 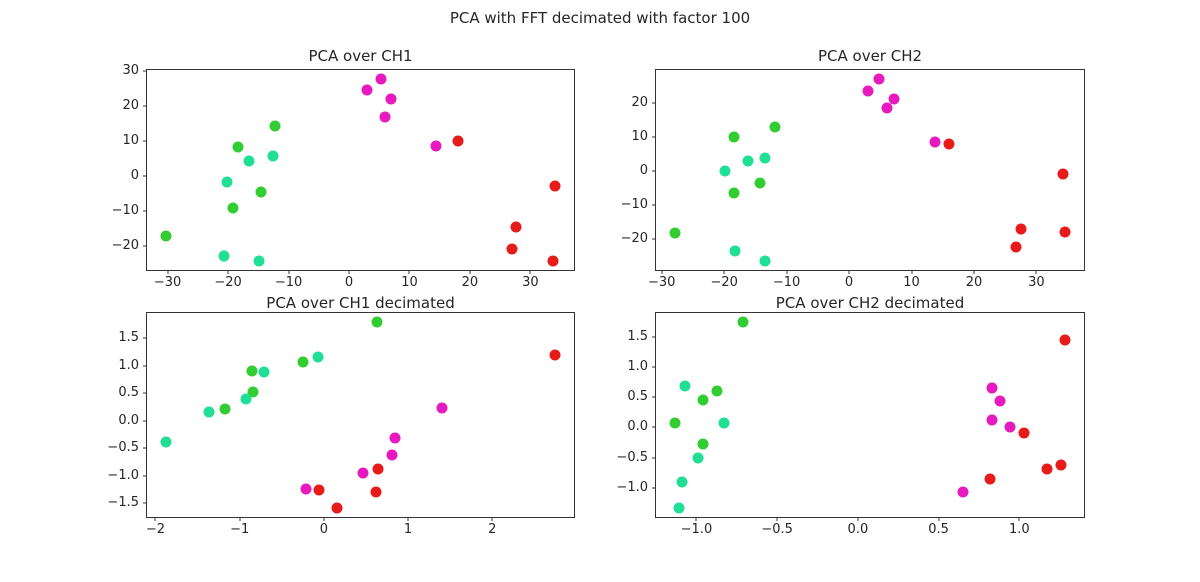 I want to click on y-tick-label: 0, so click(x=643, y=170).